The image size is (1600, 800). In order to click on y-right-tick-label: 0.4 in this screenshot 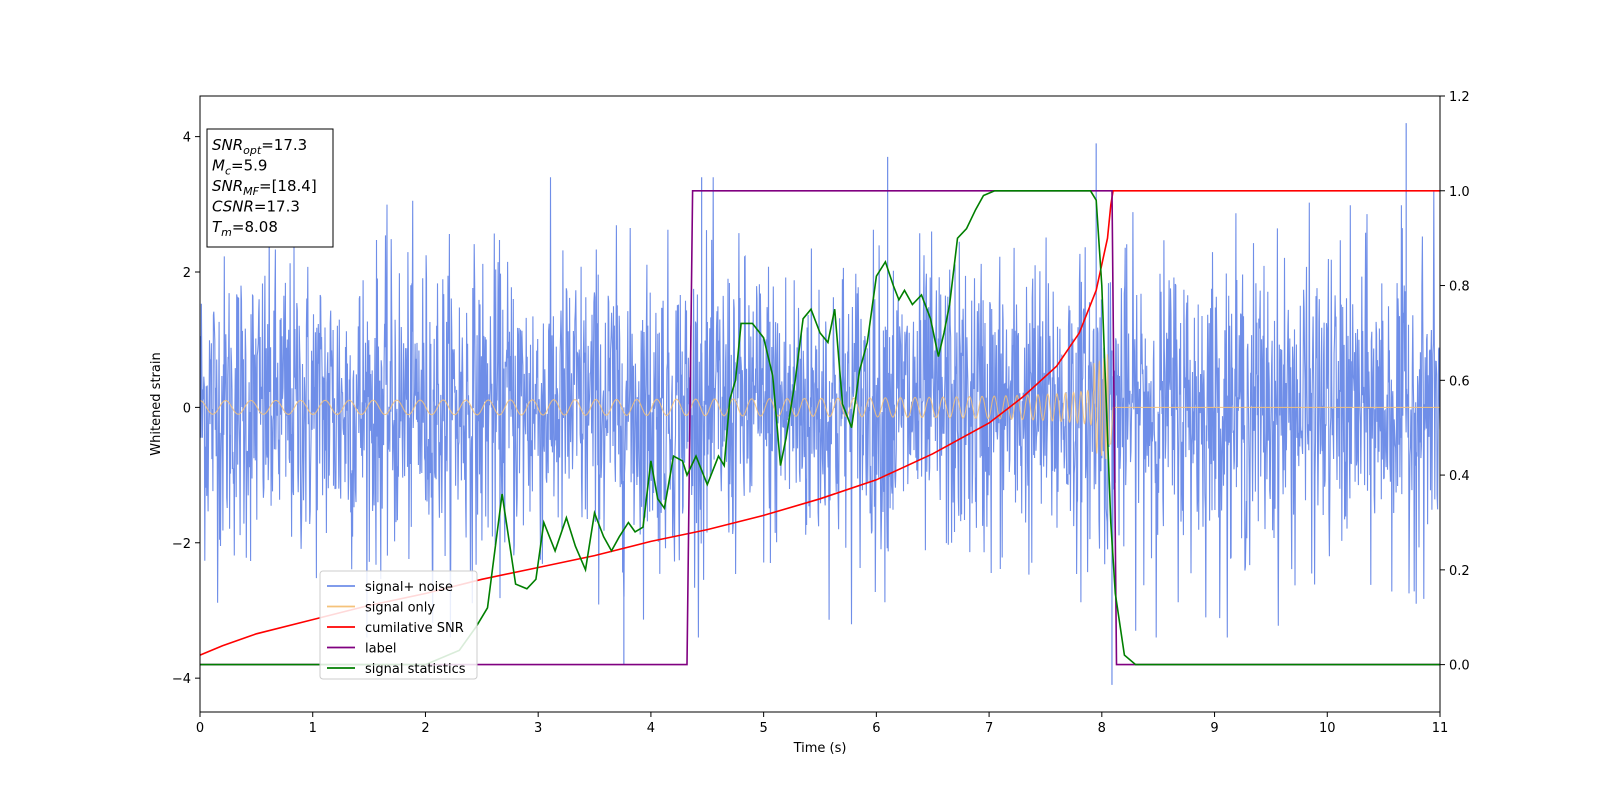, I will do `click(1459, 476)`.